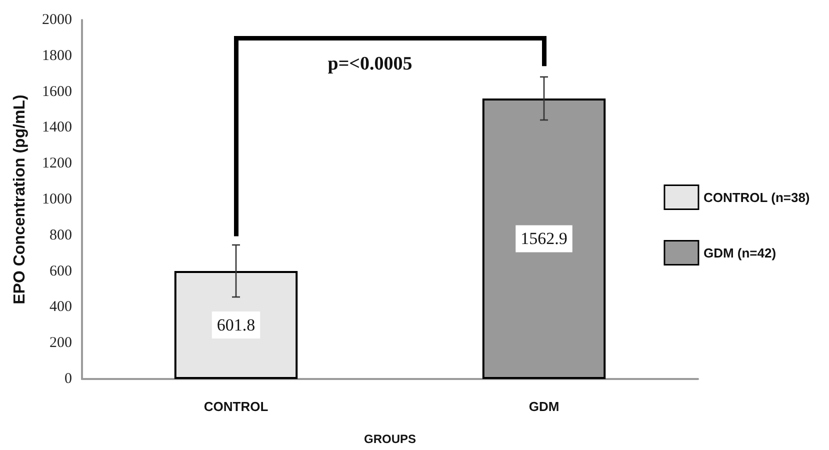  Describe the element at coordinates (739, 252) in the screenshot. I see `legend-label: GDM (n=42)` at that location.